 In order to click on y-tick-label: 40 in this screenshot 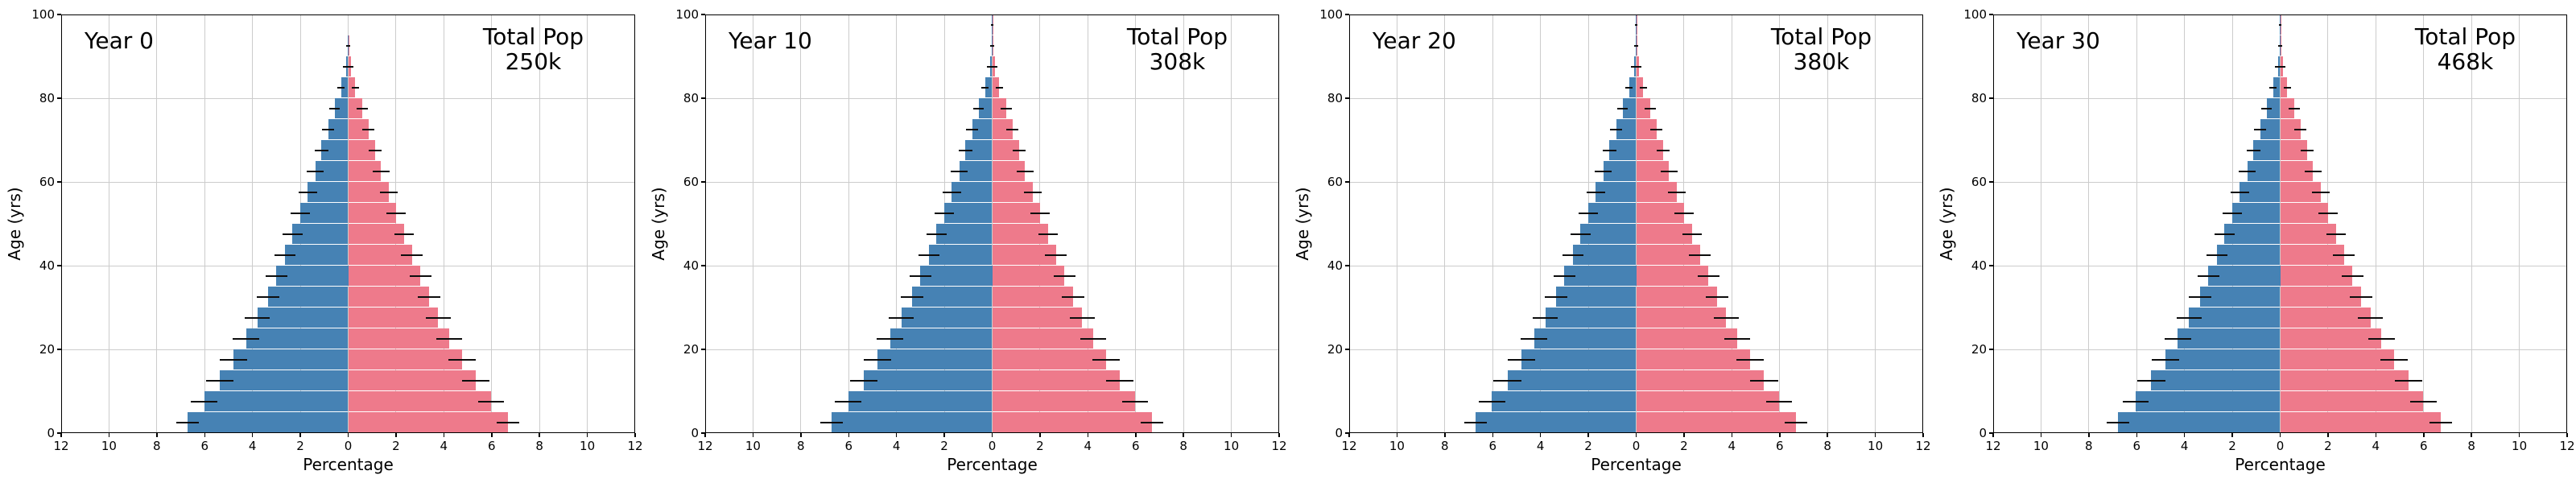, I will do `click(47, 265)`.